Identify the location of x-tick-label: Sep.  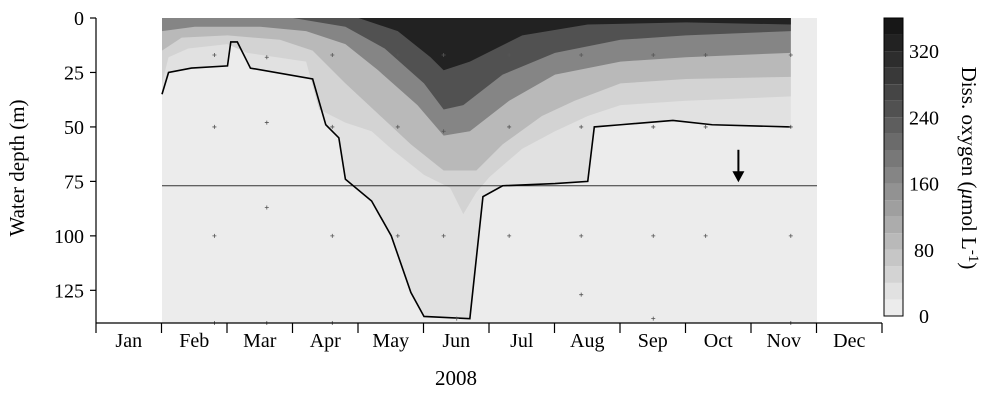
(653, 341).